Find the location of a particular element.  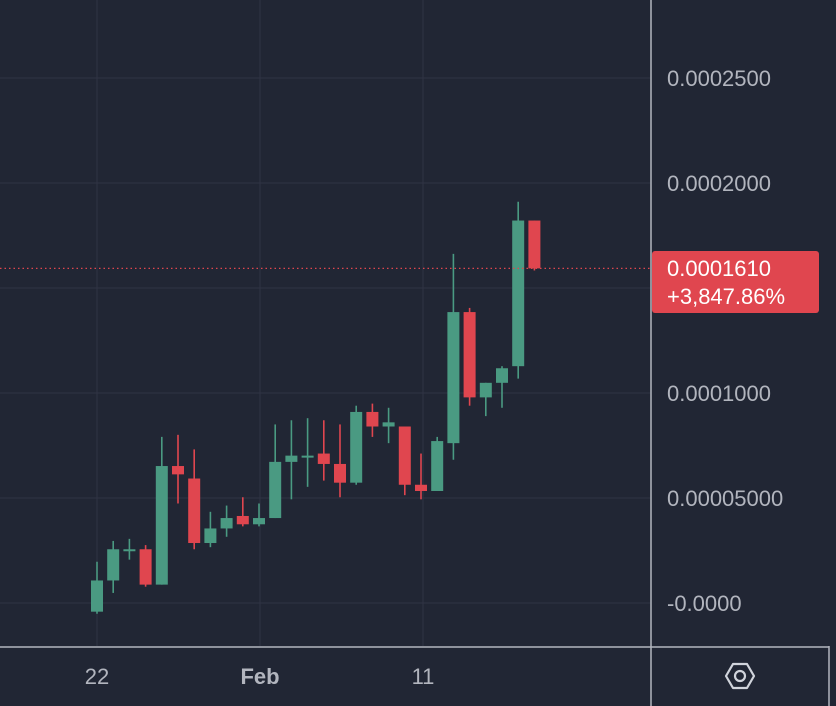

chart-settings-button is located at coordinates (740, 676).